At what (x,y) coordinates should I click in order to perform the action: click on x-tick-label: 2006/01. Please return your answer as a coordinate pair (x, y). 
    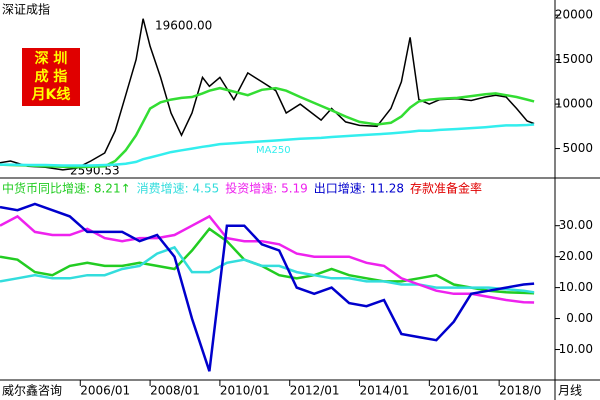
    Looking at the image, I should click on (105, 391).